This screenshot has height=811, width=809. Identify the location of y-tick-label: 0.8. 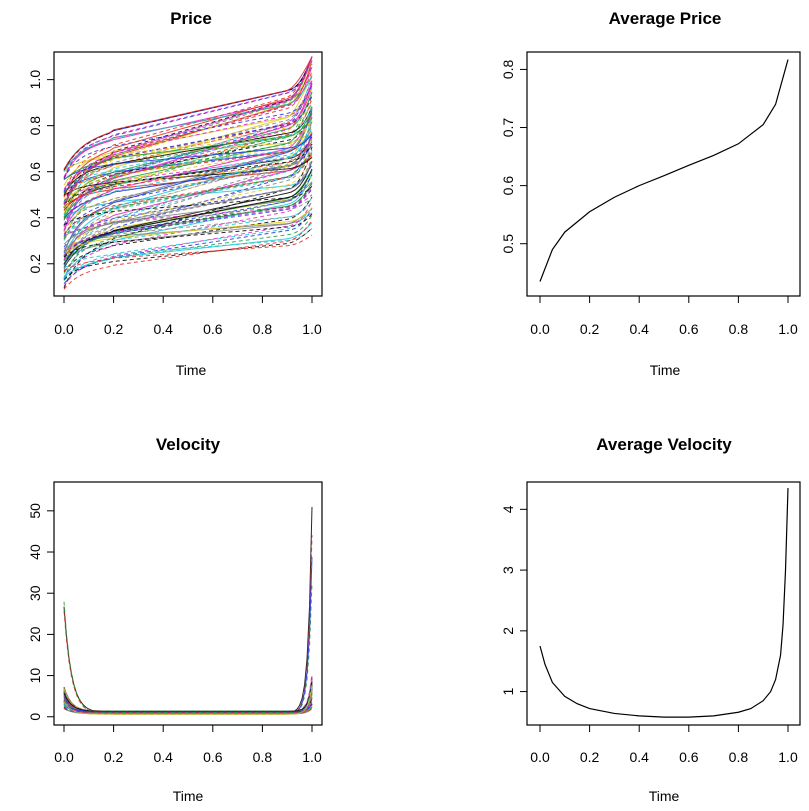
(35, 126).